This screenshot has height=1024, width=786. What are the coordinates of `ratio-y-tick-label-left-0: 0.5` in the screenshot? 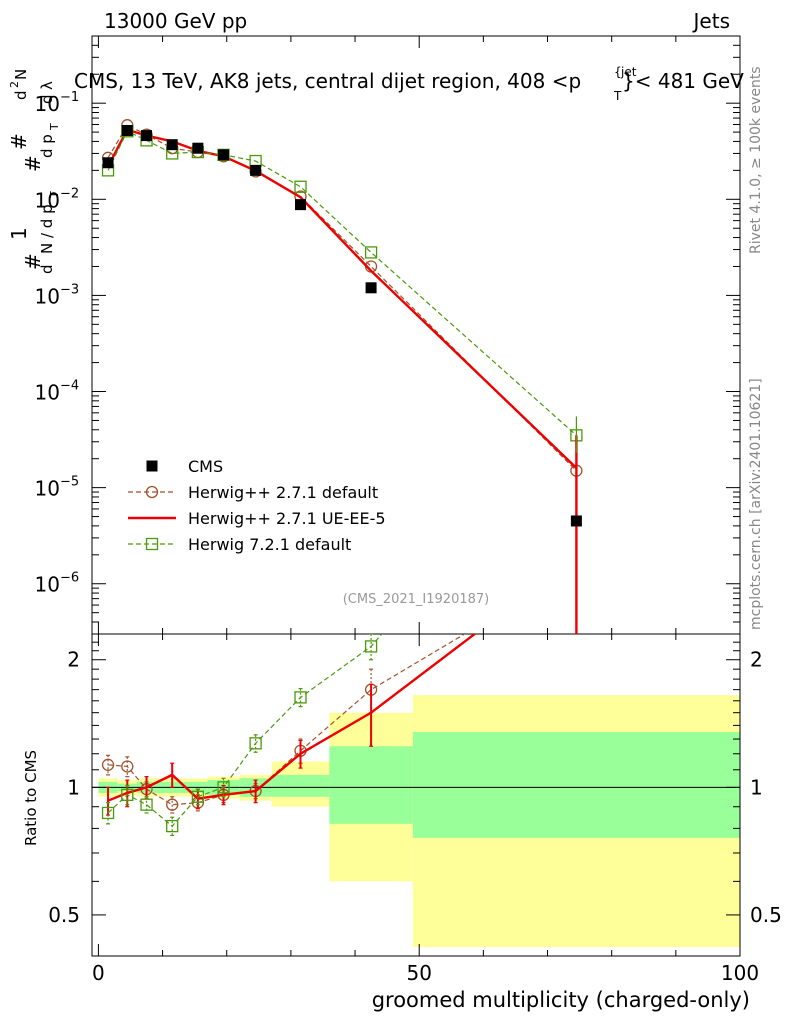 It's located at (64, 915).